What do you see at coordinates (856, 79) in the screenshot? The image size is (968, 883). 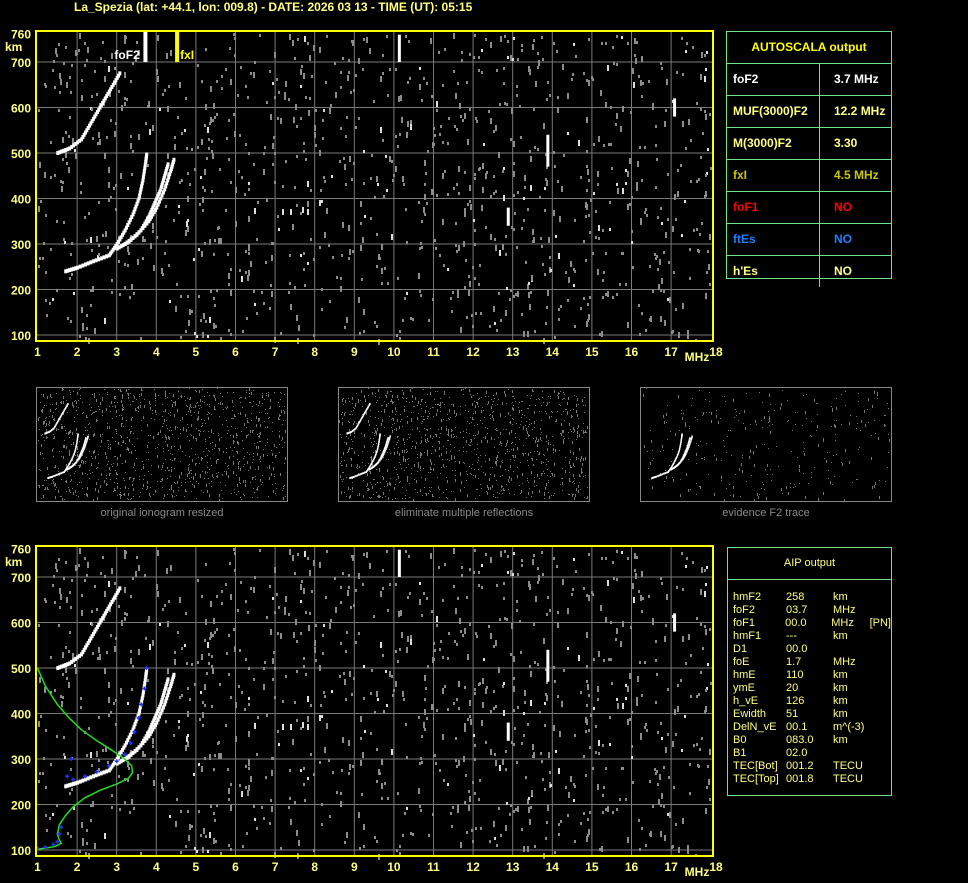 I see `param-value: 3.7 MHz` at bounding box center [856, 79].